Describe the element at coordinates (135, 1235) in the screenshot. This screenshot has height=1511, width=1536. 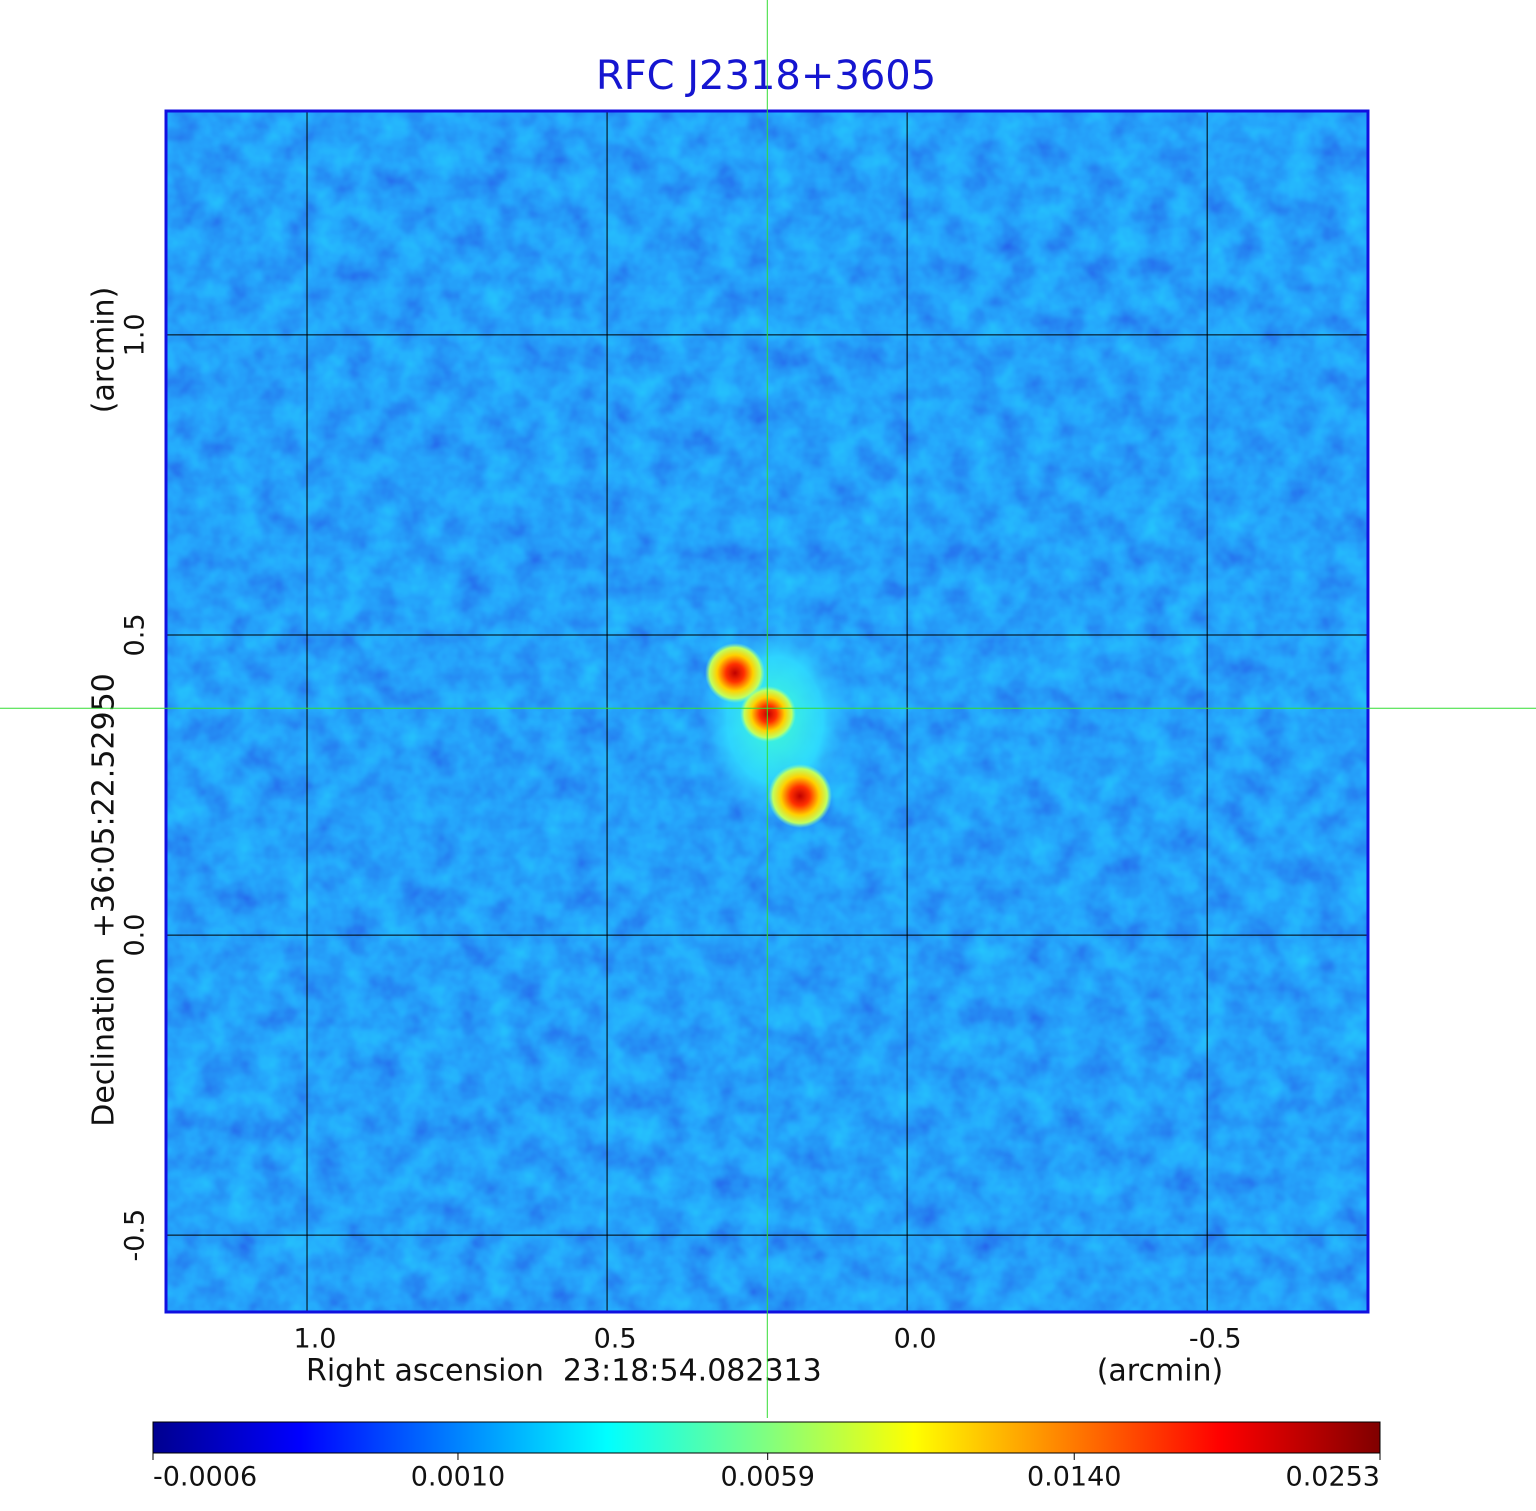
I see `y-tick-label: -0.5` at that location.